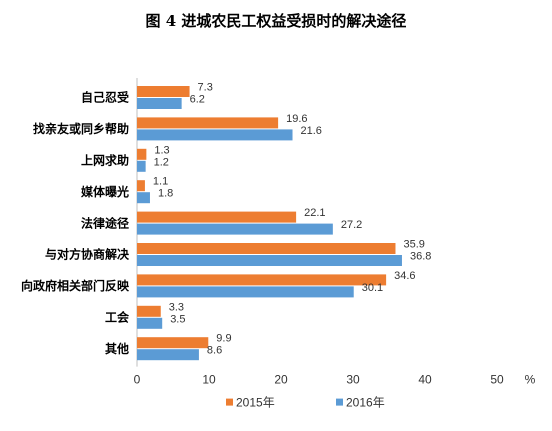 This screenshot has width=552, height=431. I want to click on category-label: 法律途径, so click(105, 222).